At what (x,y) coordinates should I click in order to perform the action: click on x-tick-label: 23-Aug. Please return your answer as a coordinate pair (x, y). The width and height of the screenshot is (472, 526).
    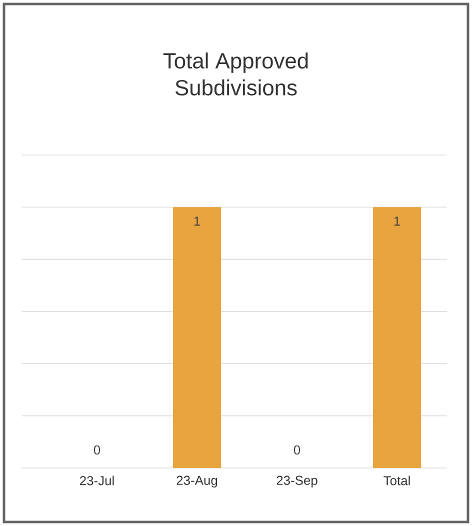
    Looking at the image, I should click on (197, 482).